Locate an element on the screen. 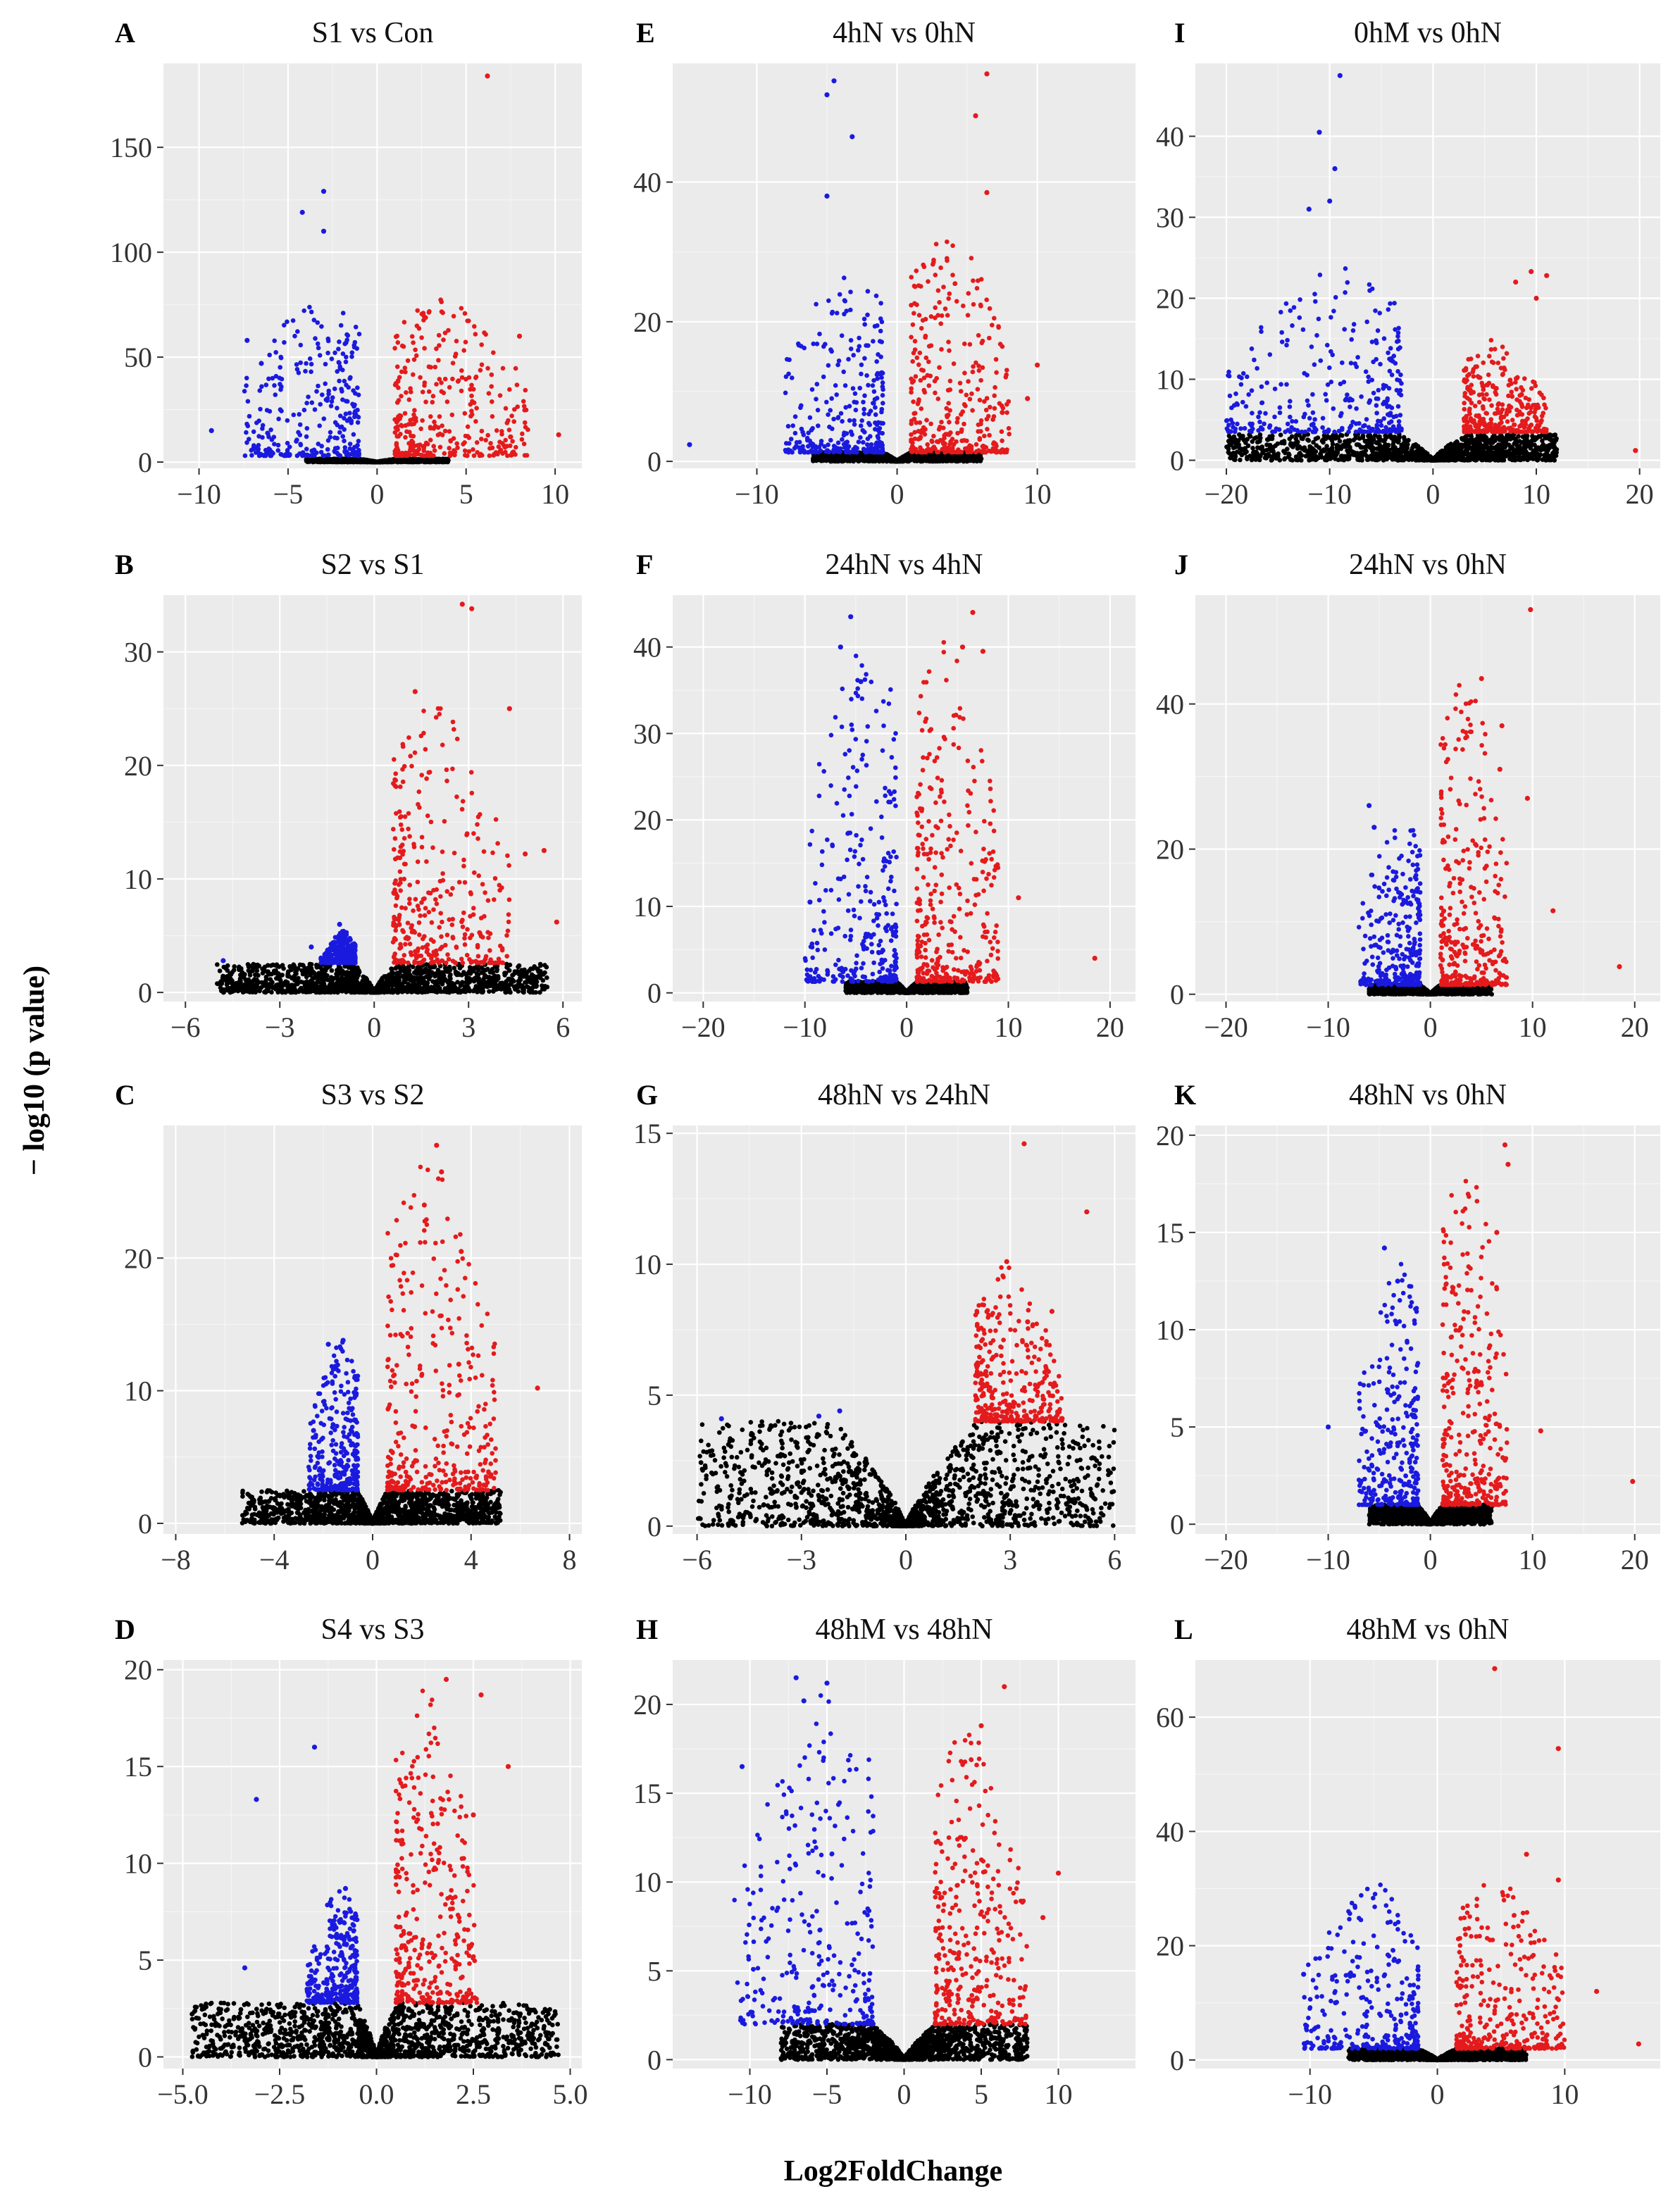  y-tick-label: 20 is located at coordinates (647, 322).